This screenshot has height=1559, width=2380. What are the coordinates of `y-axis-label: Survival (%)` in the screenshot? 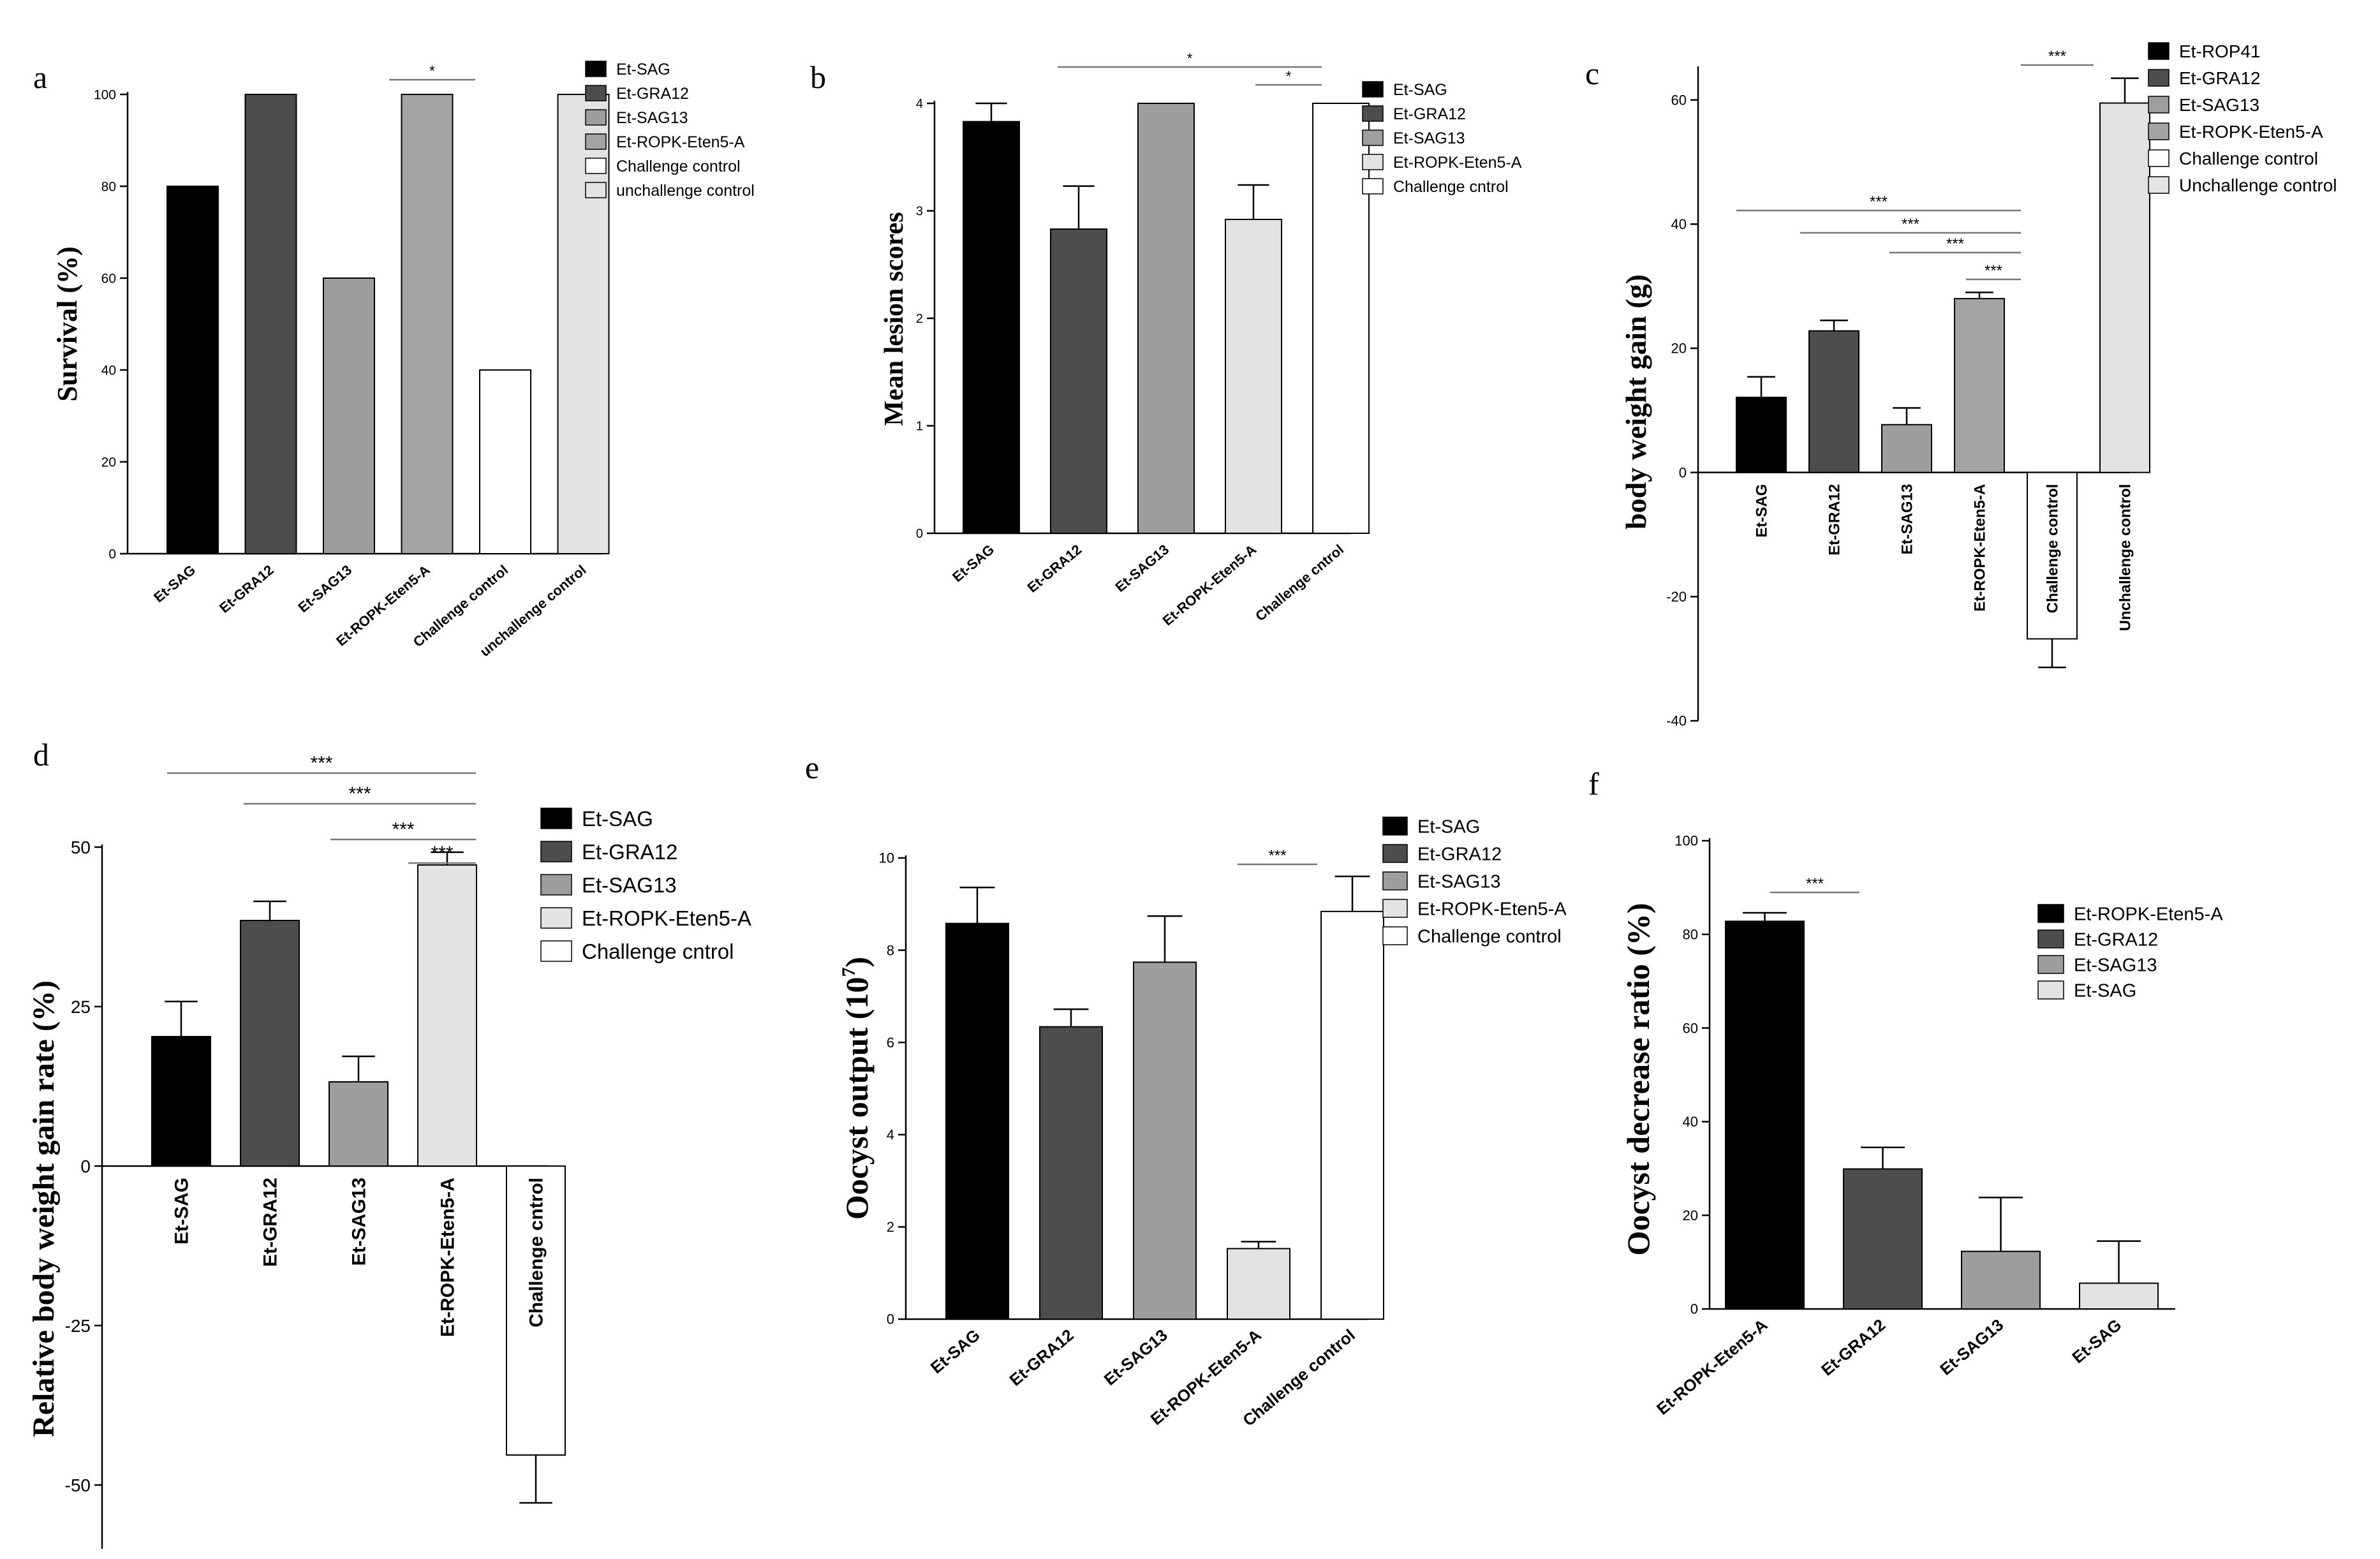 It's located at (67, 324).